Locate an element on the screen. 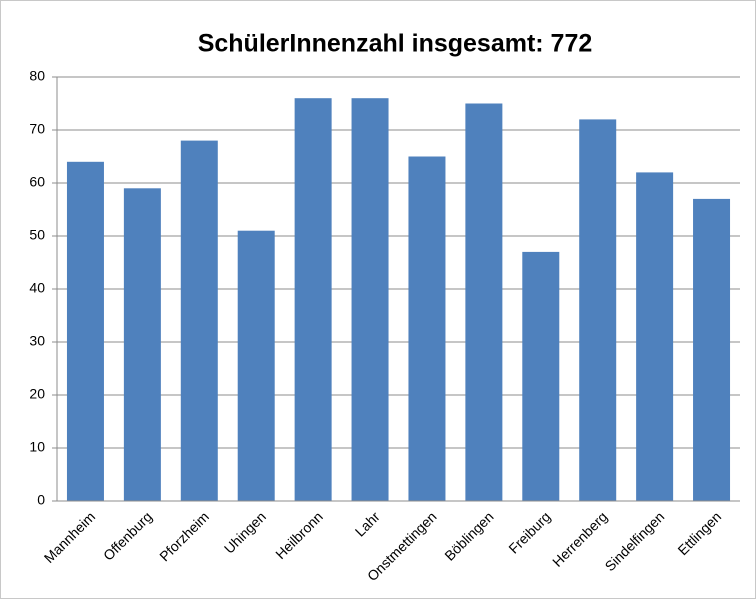 Image resolution: width=756 pixels, height=599 pixels. y-tick-label: 20 is located at coordinates (37, 394).